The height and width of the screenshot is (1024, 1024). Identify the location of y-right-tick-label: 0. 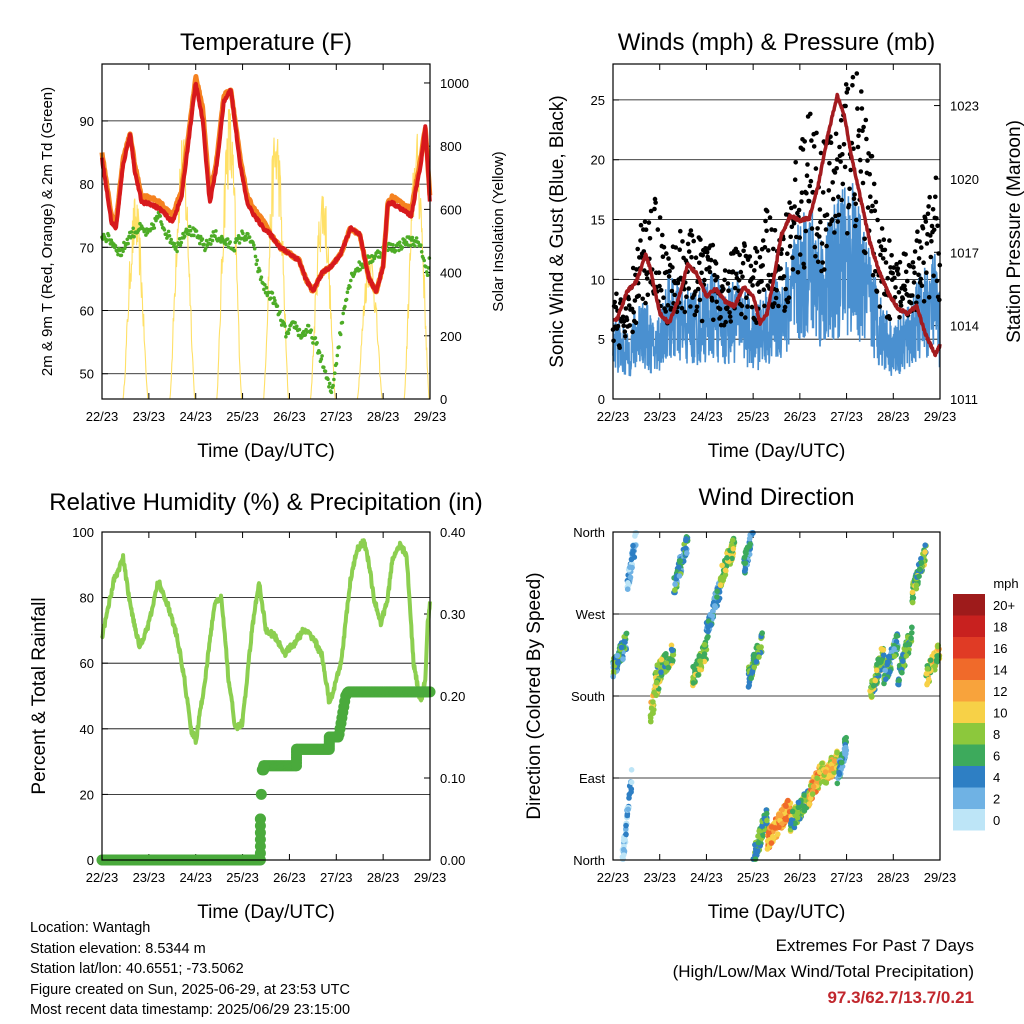
(443, 399).